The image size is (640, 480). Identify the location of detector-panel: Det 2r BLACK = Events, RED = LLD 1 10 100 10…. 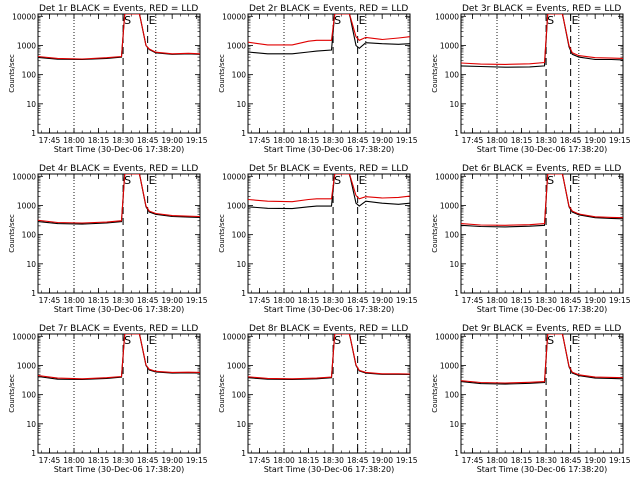
(318, 79).